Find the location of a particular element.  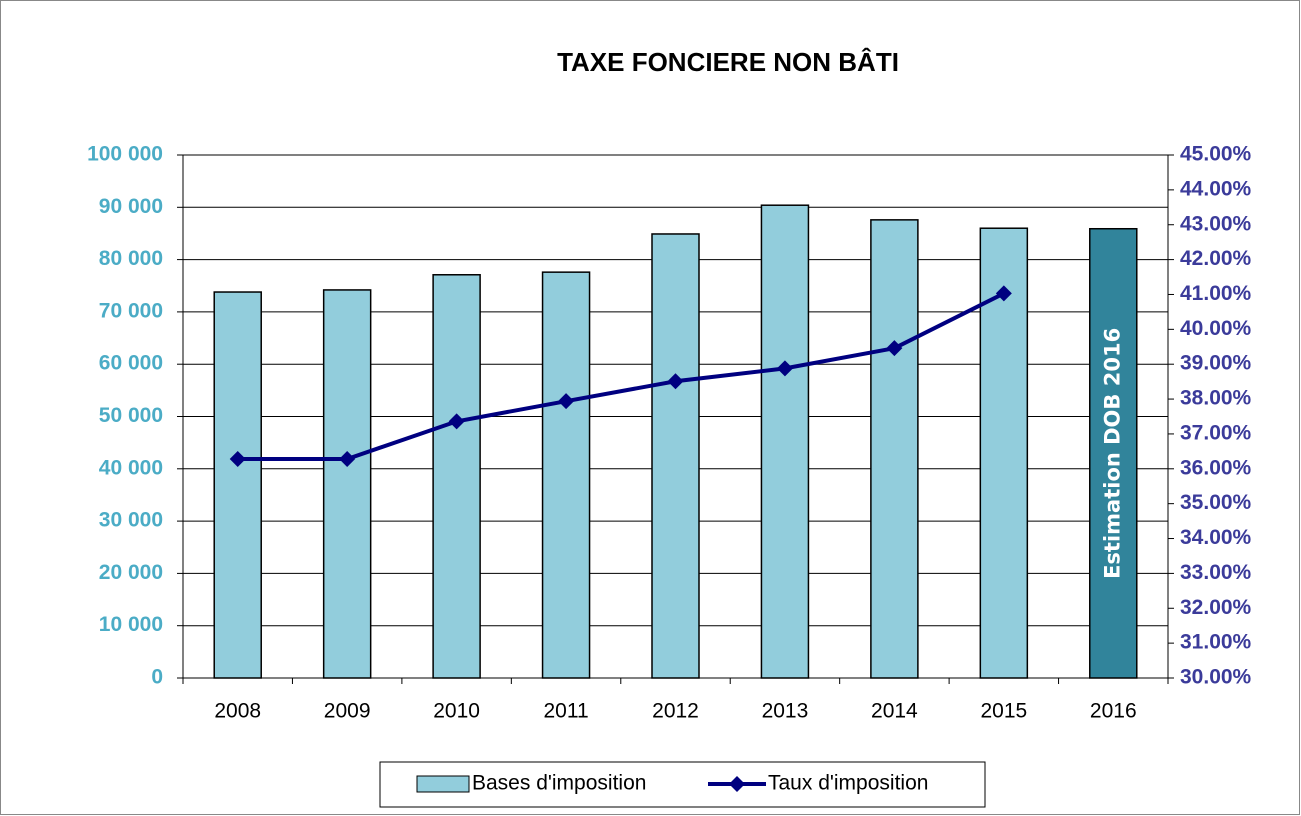

y2-tick-label: 39.00% is located at coordinates (1216, 363).